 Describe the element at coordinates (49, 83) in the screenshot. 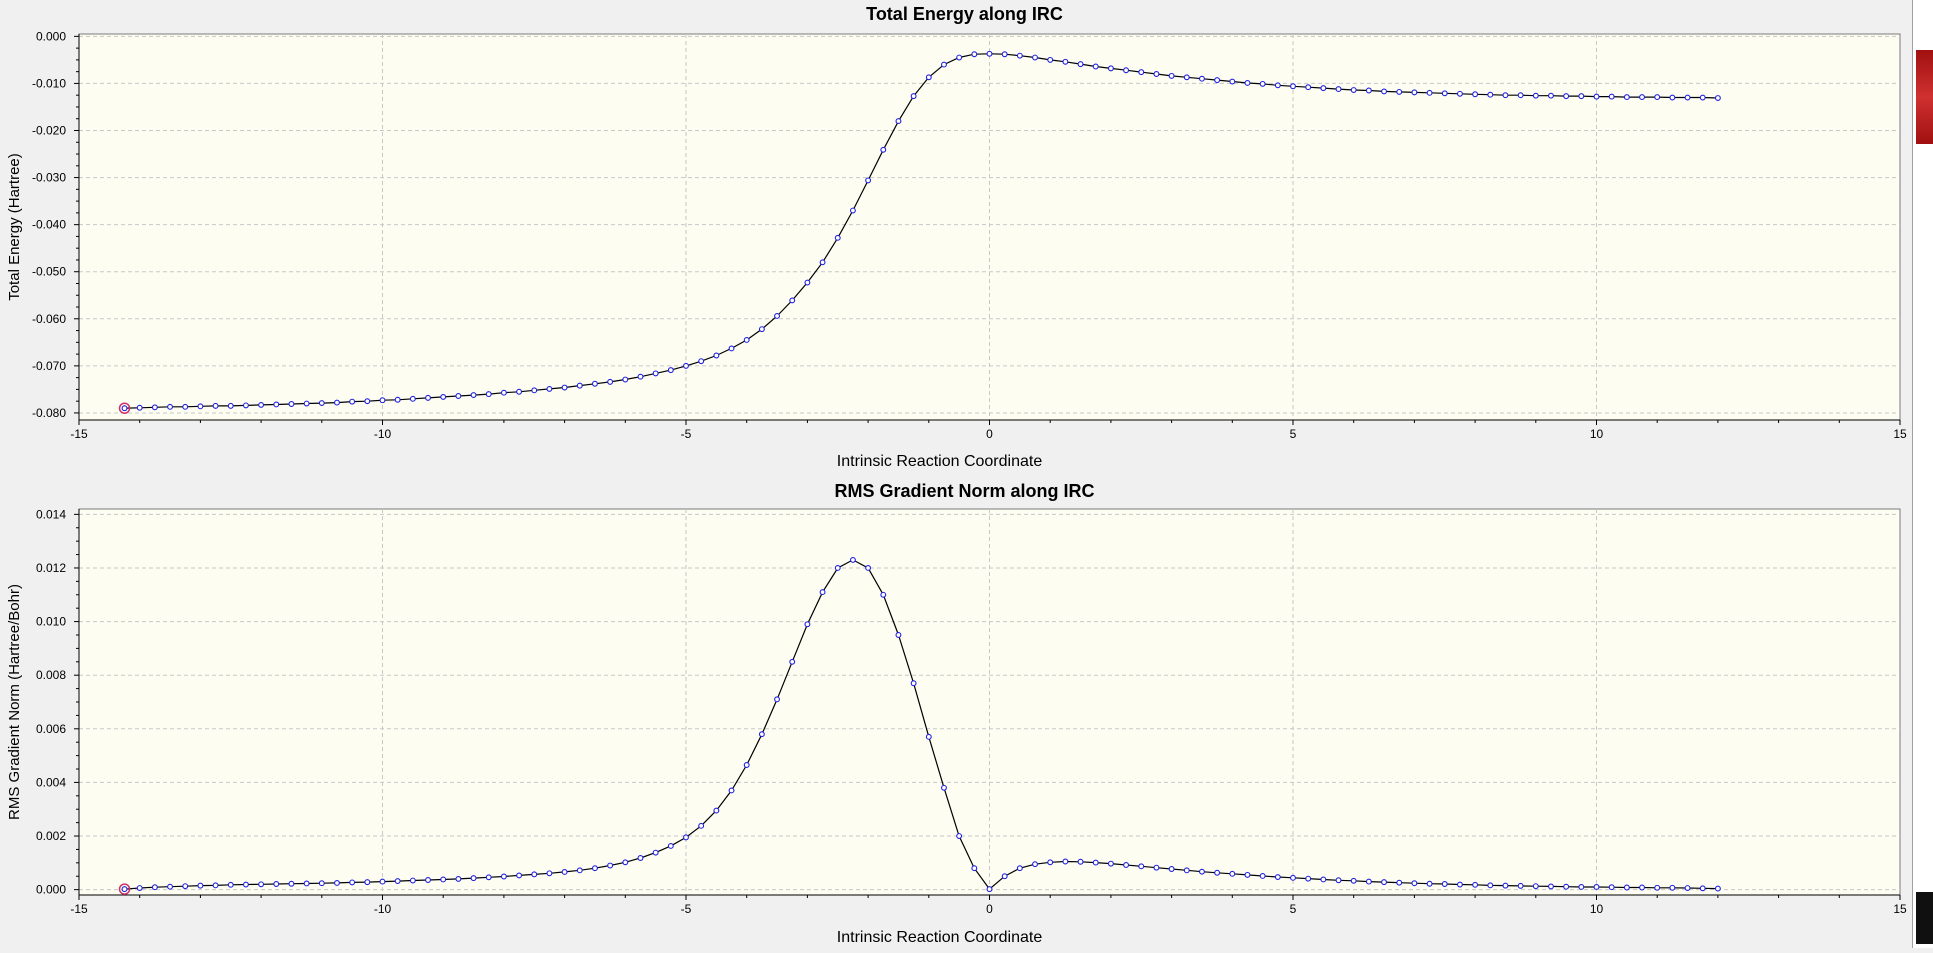

I see `energy-y-tick-label: -0.010` at that location.